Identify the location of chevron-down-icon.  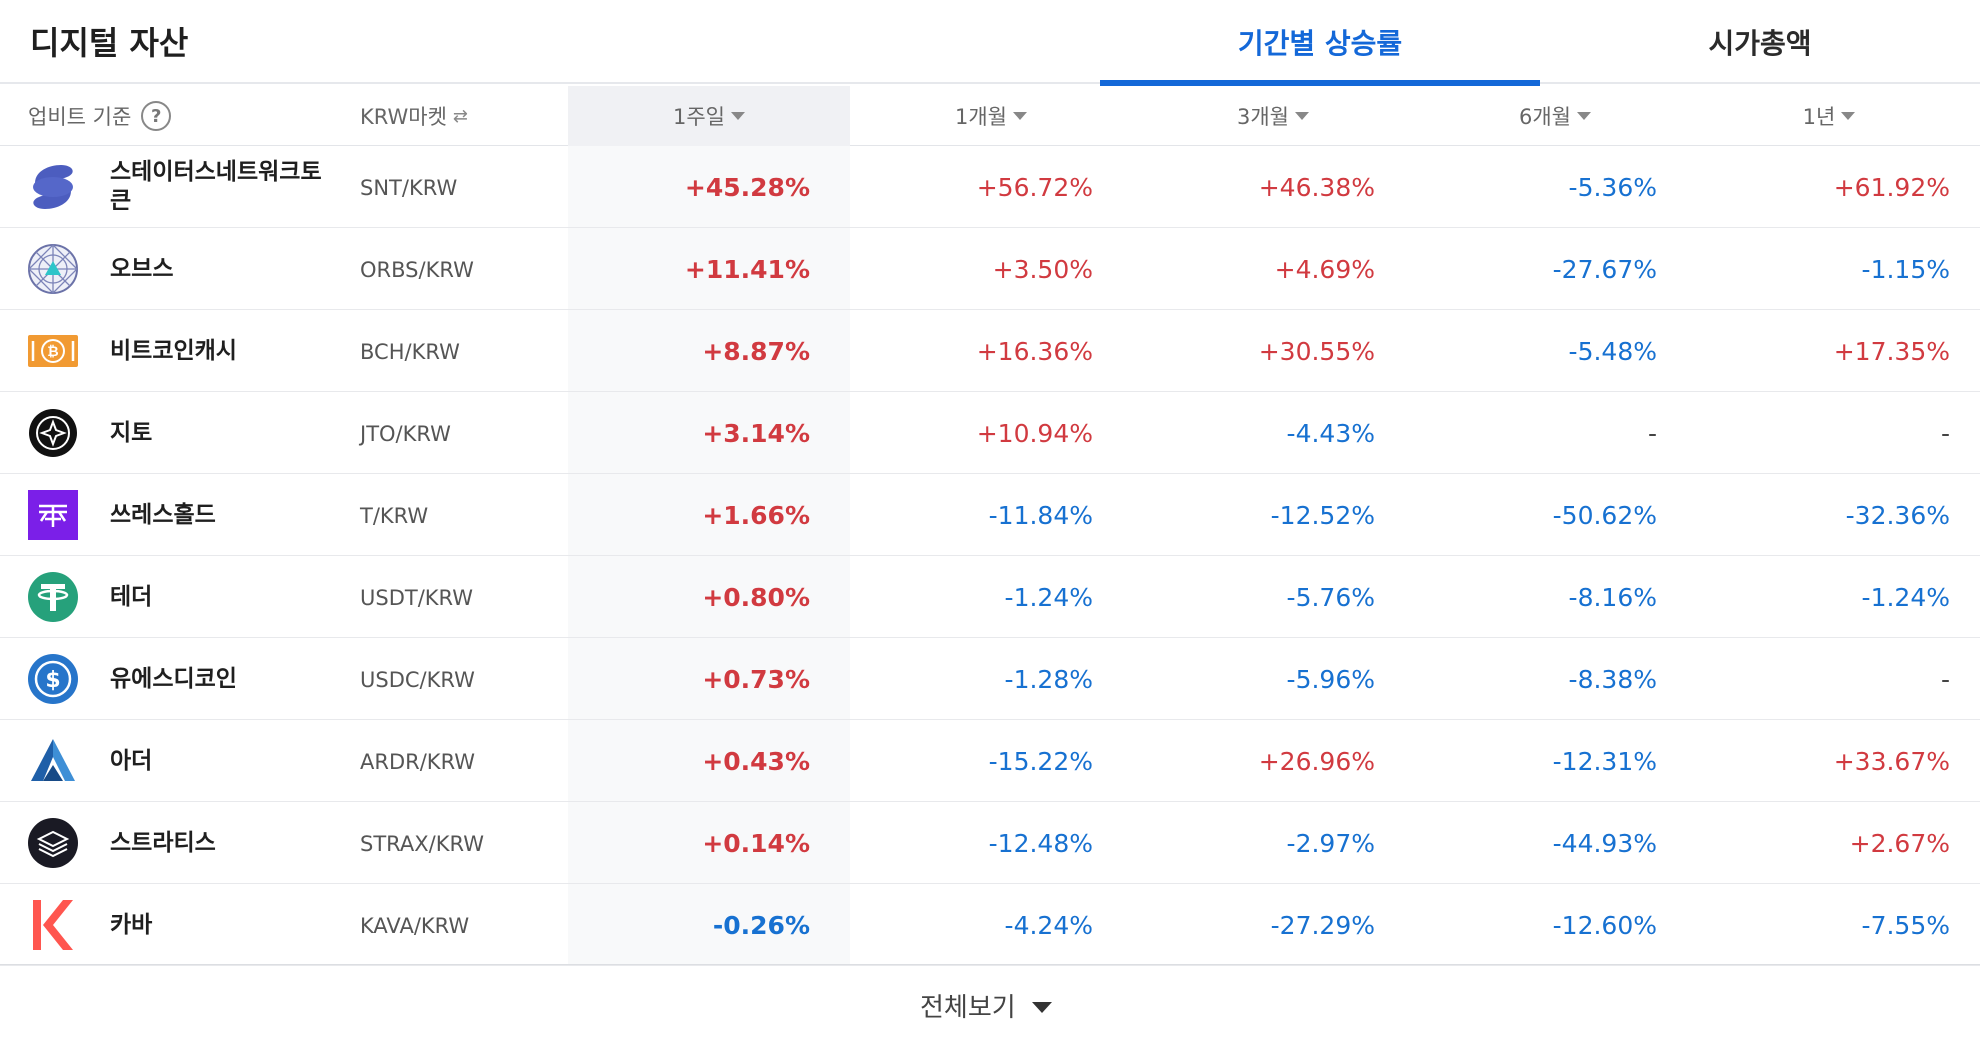
(1041, 1007).